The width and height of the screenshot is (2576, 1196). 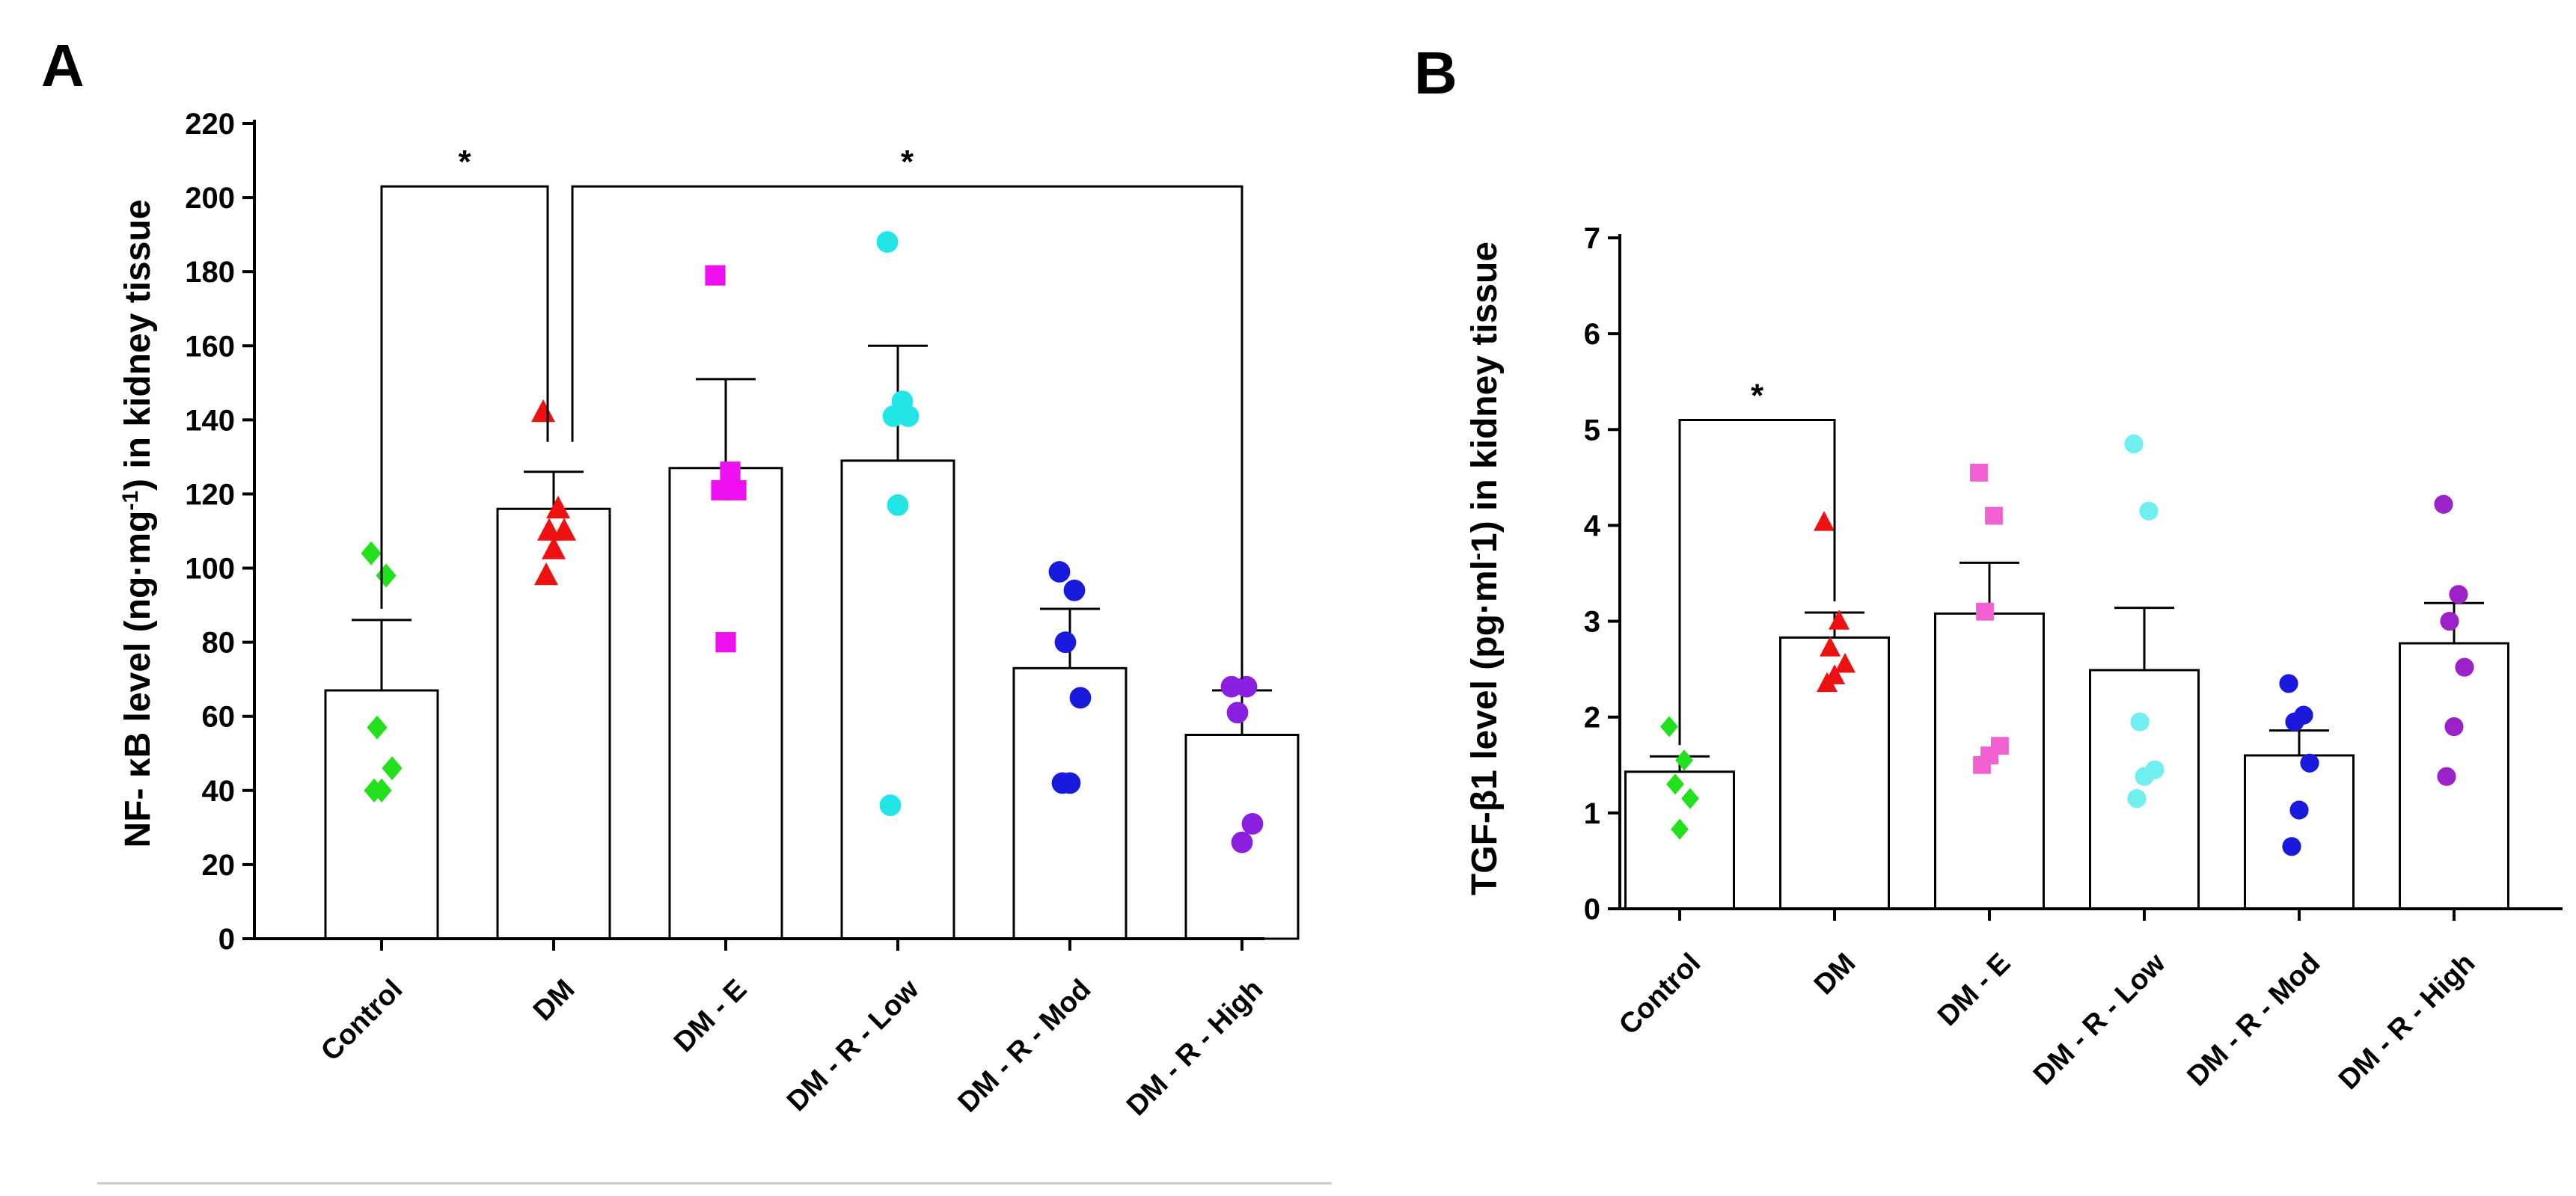 What do you see at coordinates (1592, 813) in the screenshot?
I see `y-tick-label: 1` at bounding box center [1592, 813].